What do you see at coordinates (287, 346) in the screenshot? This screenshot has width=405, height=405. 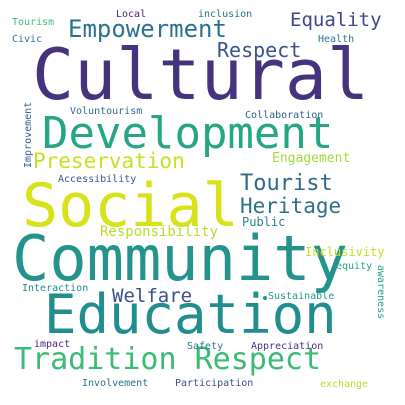 I see `word-appreciation: Appreciation` at bounding box center [287, 346].